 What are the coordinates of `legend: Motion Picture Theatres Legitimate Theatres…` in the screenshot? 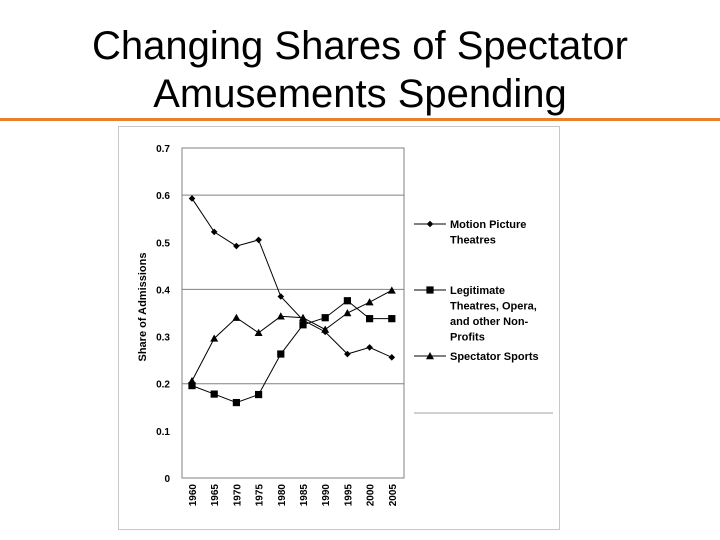 It's located at (483, 316).